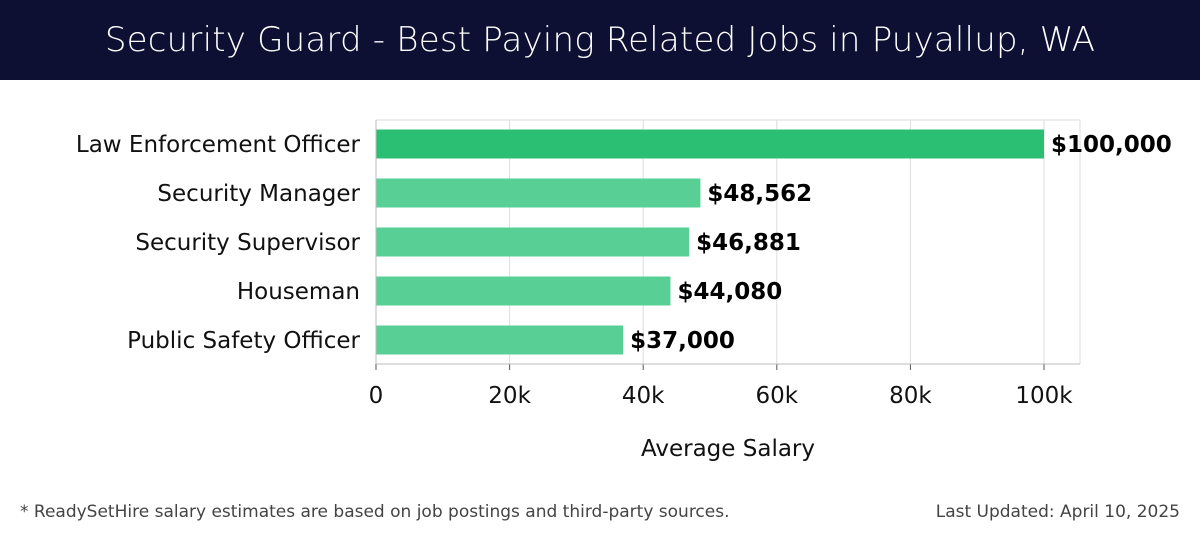  I want to click on category-label: Public Safety Officer, so click(243, 341).